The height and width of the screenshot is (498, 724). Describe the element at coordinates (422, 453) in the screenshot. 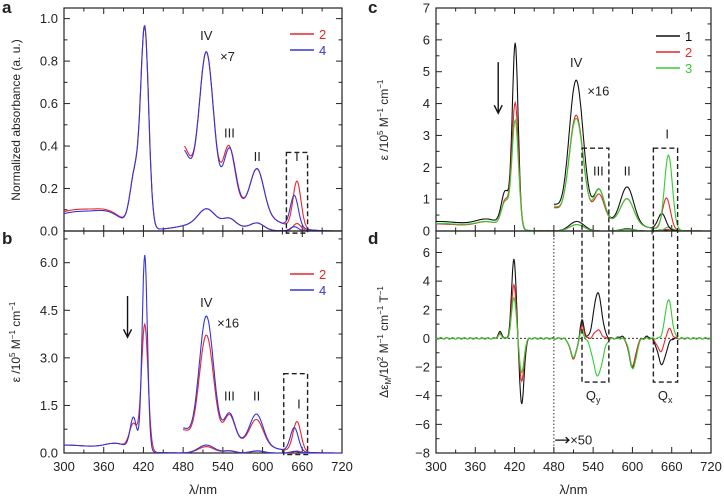

I see `y-tick-label: −8` at that location.